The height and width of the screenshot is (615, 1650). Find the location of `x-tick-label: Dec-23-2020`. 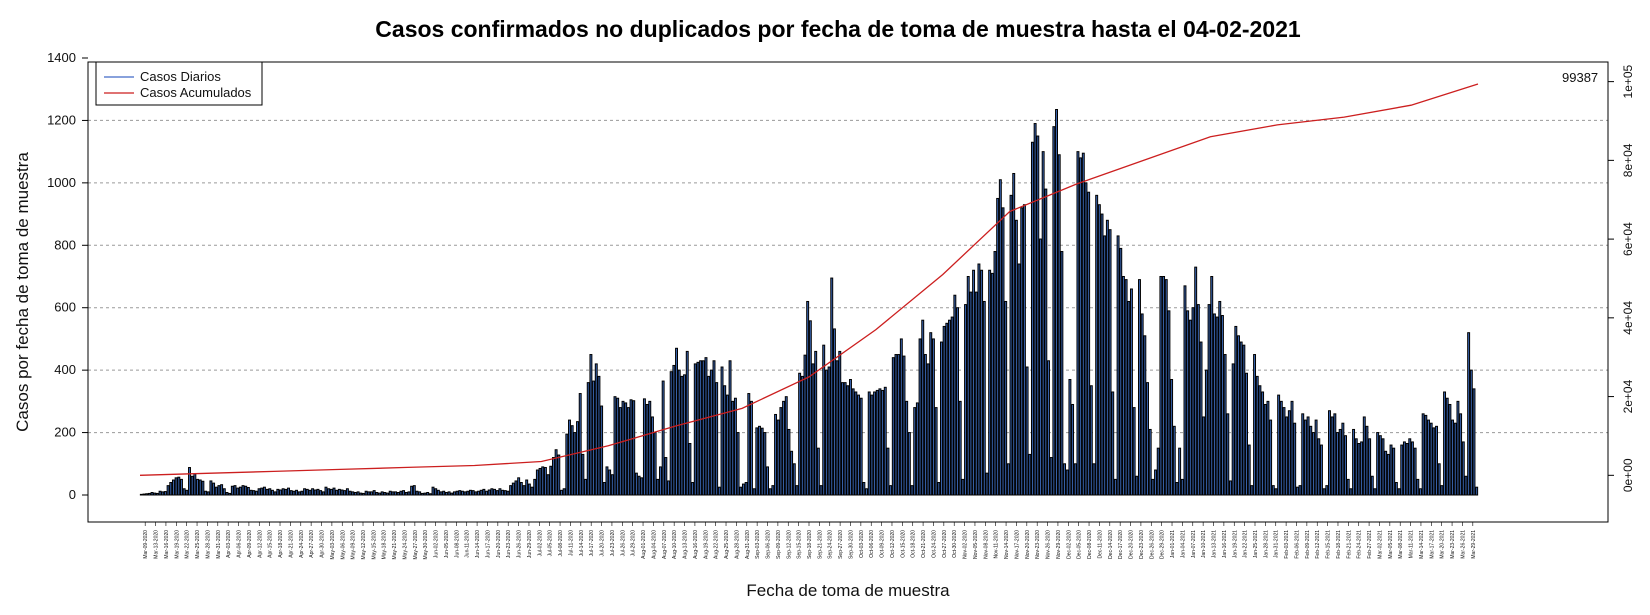

x-tick-label: Dec-23-2020 is located at coordinates (1142, 544).